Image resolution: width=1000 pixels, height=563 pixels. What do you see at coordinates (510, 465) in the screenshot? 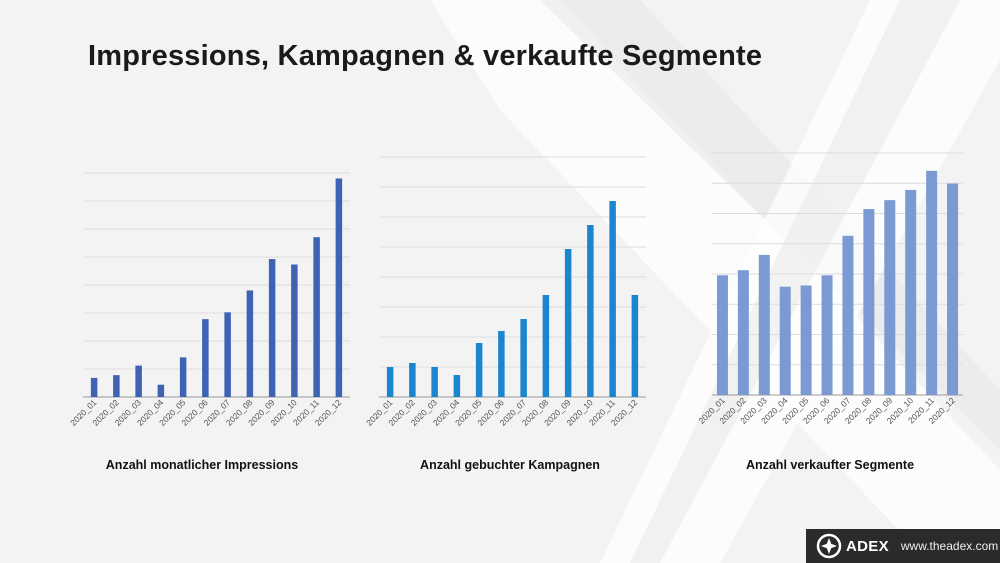
I see `campaigns-chart-caption: Anzahl gebuchter Kampagnen` at bounding box center [510, 465].